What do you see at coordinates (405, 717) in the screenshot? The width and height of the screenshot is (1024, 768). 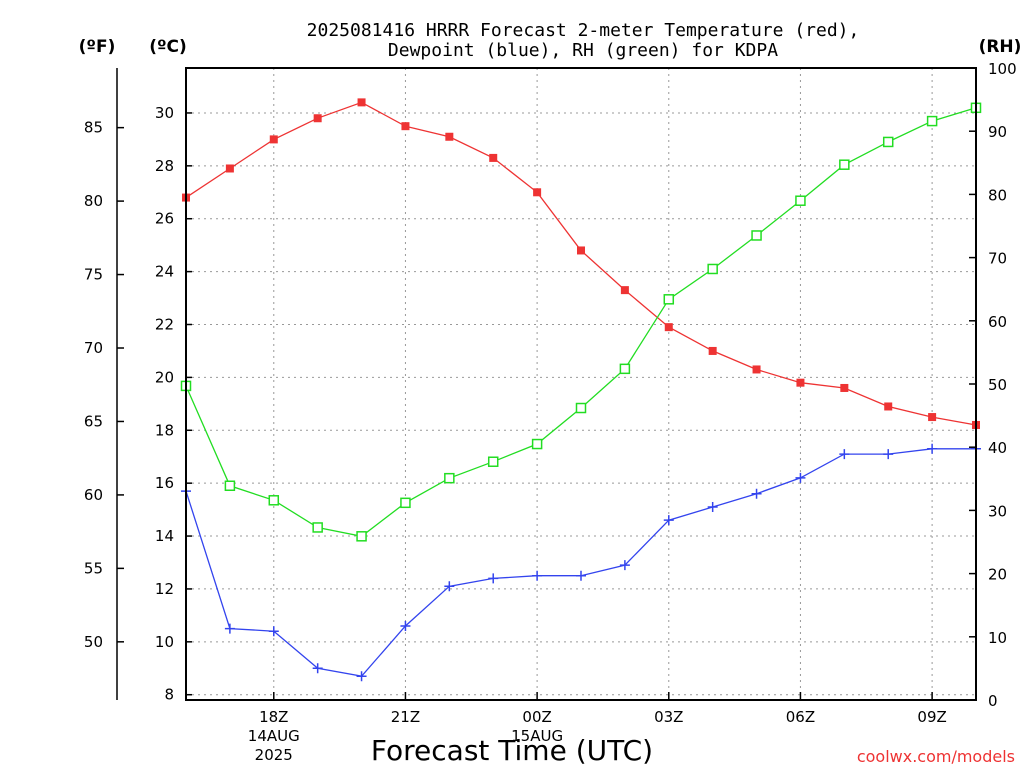 I see `x-tick-label: 21Z` at bounding box center [405, 717].